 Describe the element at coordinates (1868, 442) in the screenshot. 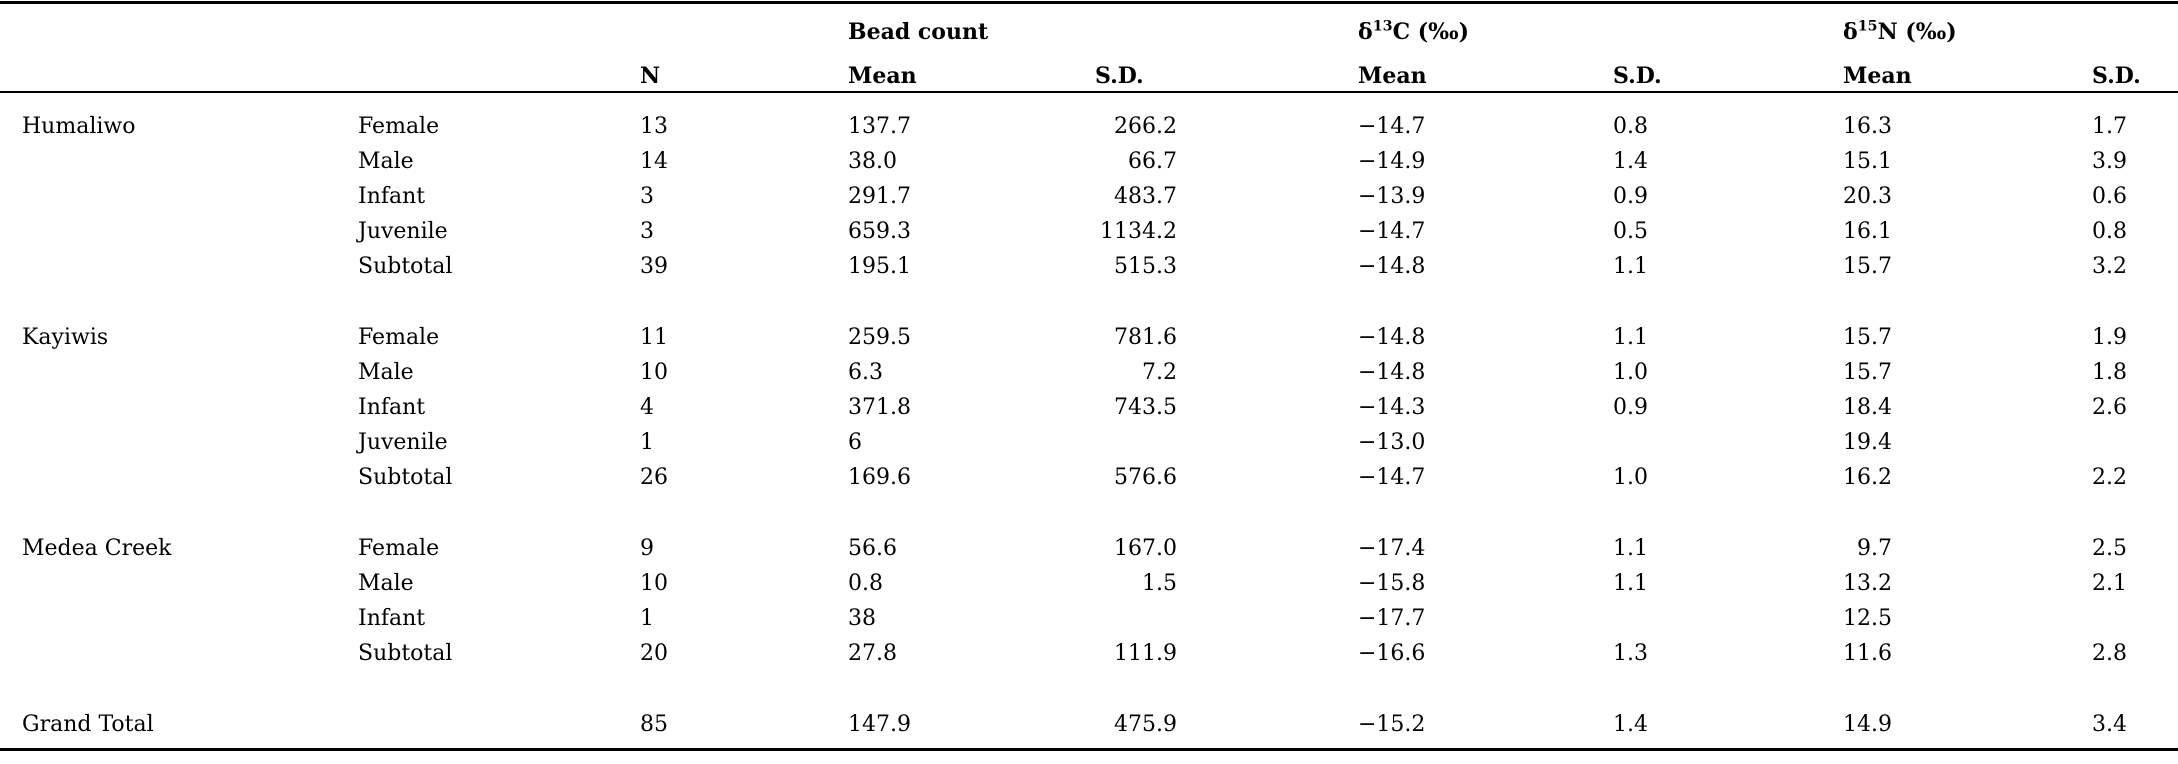

I see `cell-d15n-mean: 19.4` at that location.